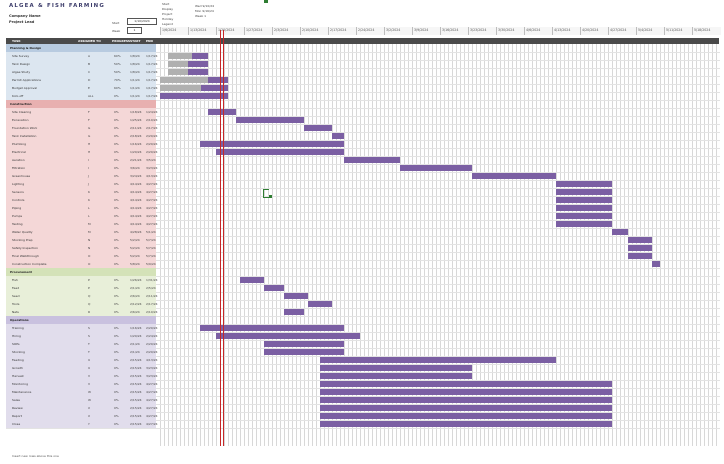 The image size is (724, 464). What do you see at coordinates (363, 288) in the screenshot?
I see `task-row: Feed P 0% 2/1/24 2/5/24` at bounding box center [363, 288].